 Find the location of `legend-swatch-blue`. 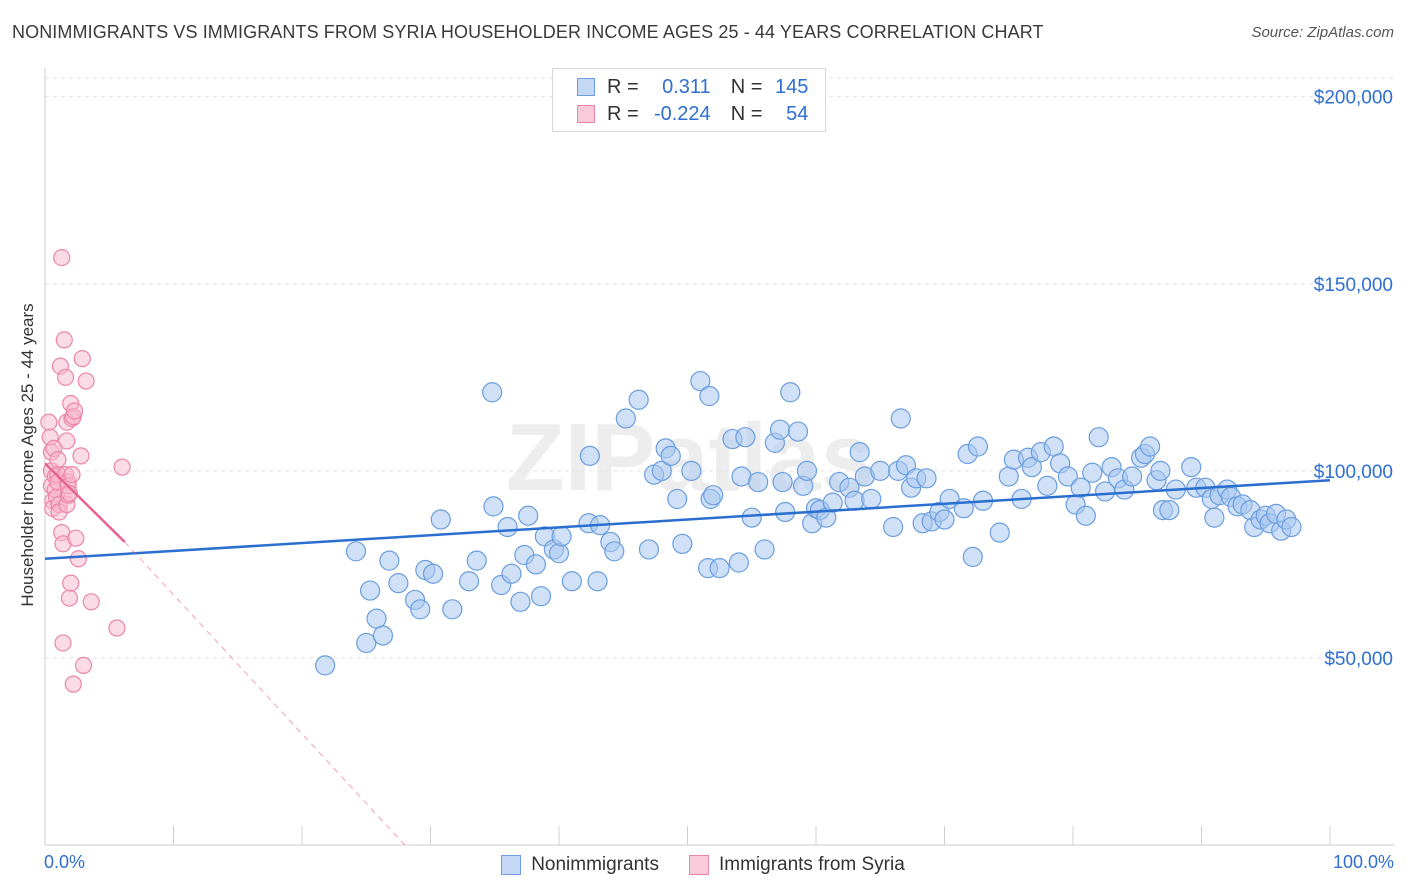

legend-swatch-blue is located at coordinates (586, 87).